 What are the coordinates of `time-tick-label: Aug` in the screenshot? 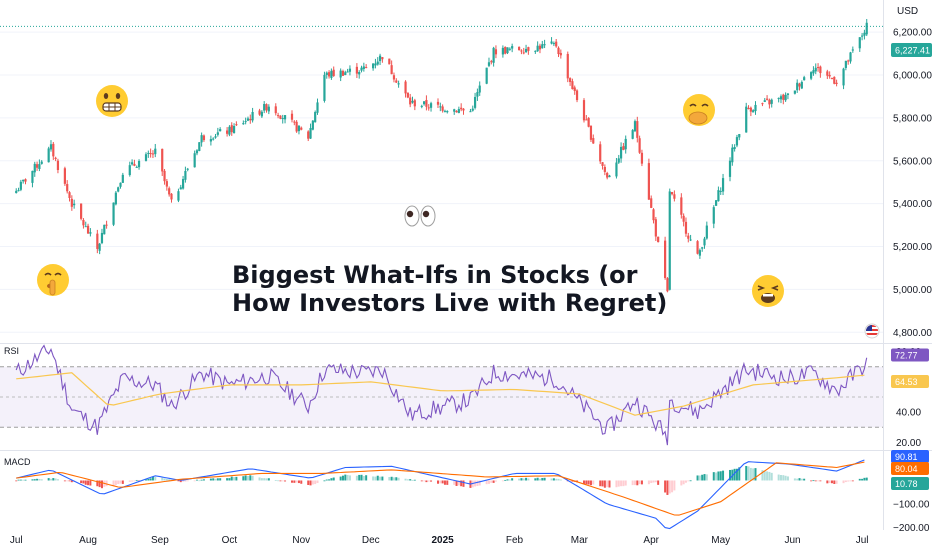 It's located at (88, 540).